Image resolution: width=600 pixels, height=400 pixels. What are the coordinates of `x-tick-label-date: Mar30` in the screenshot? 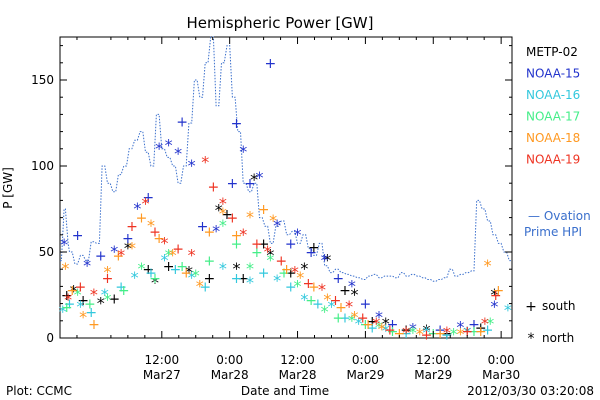 It's located at (501, 375).